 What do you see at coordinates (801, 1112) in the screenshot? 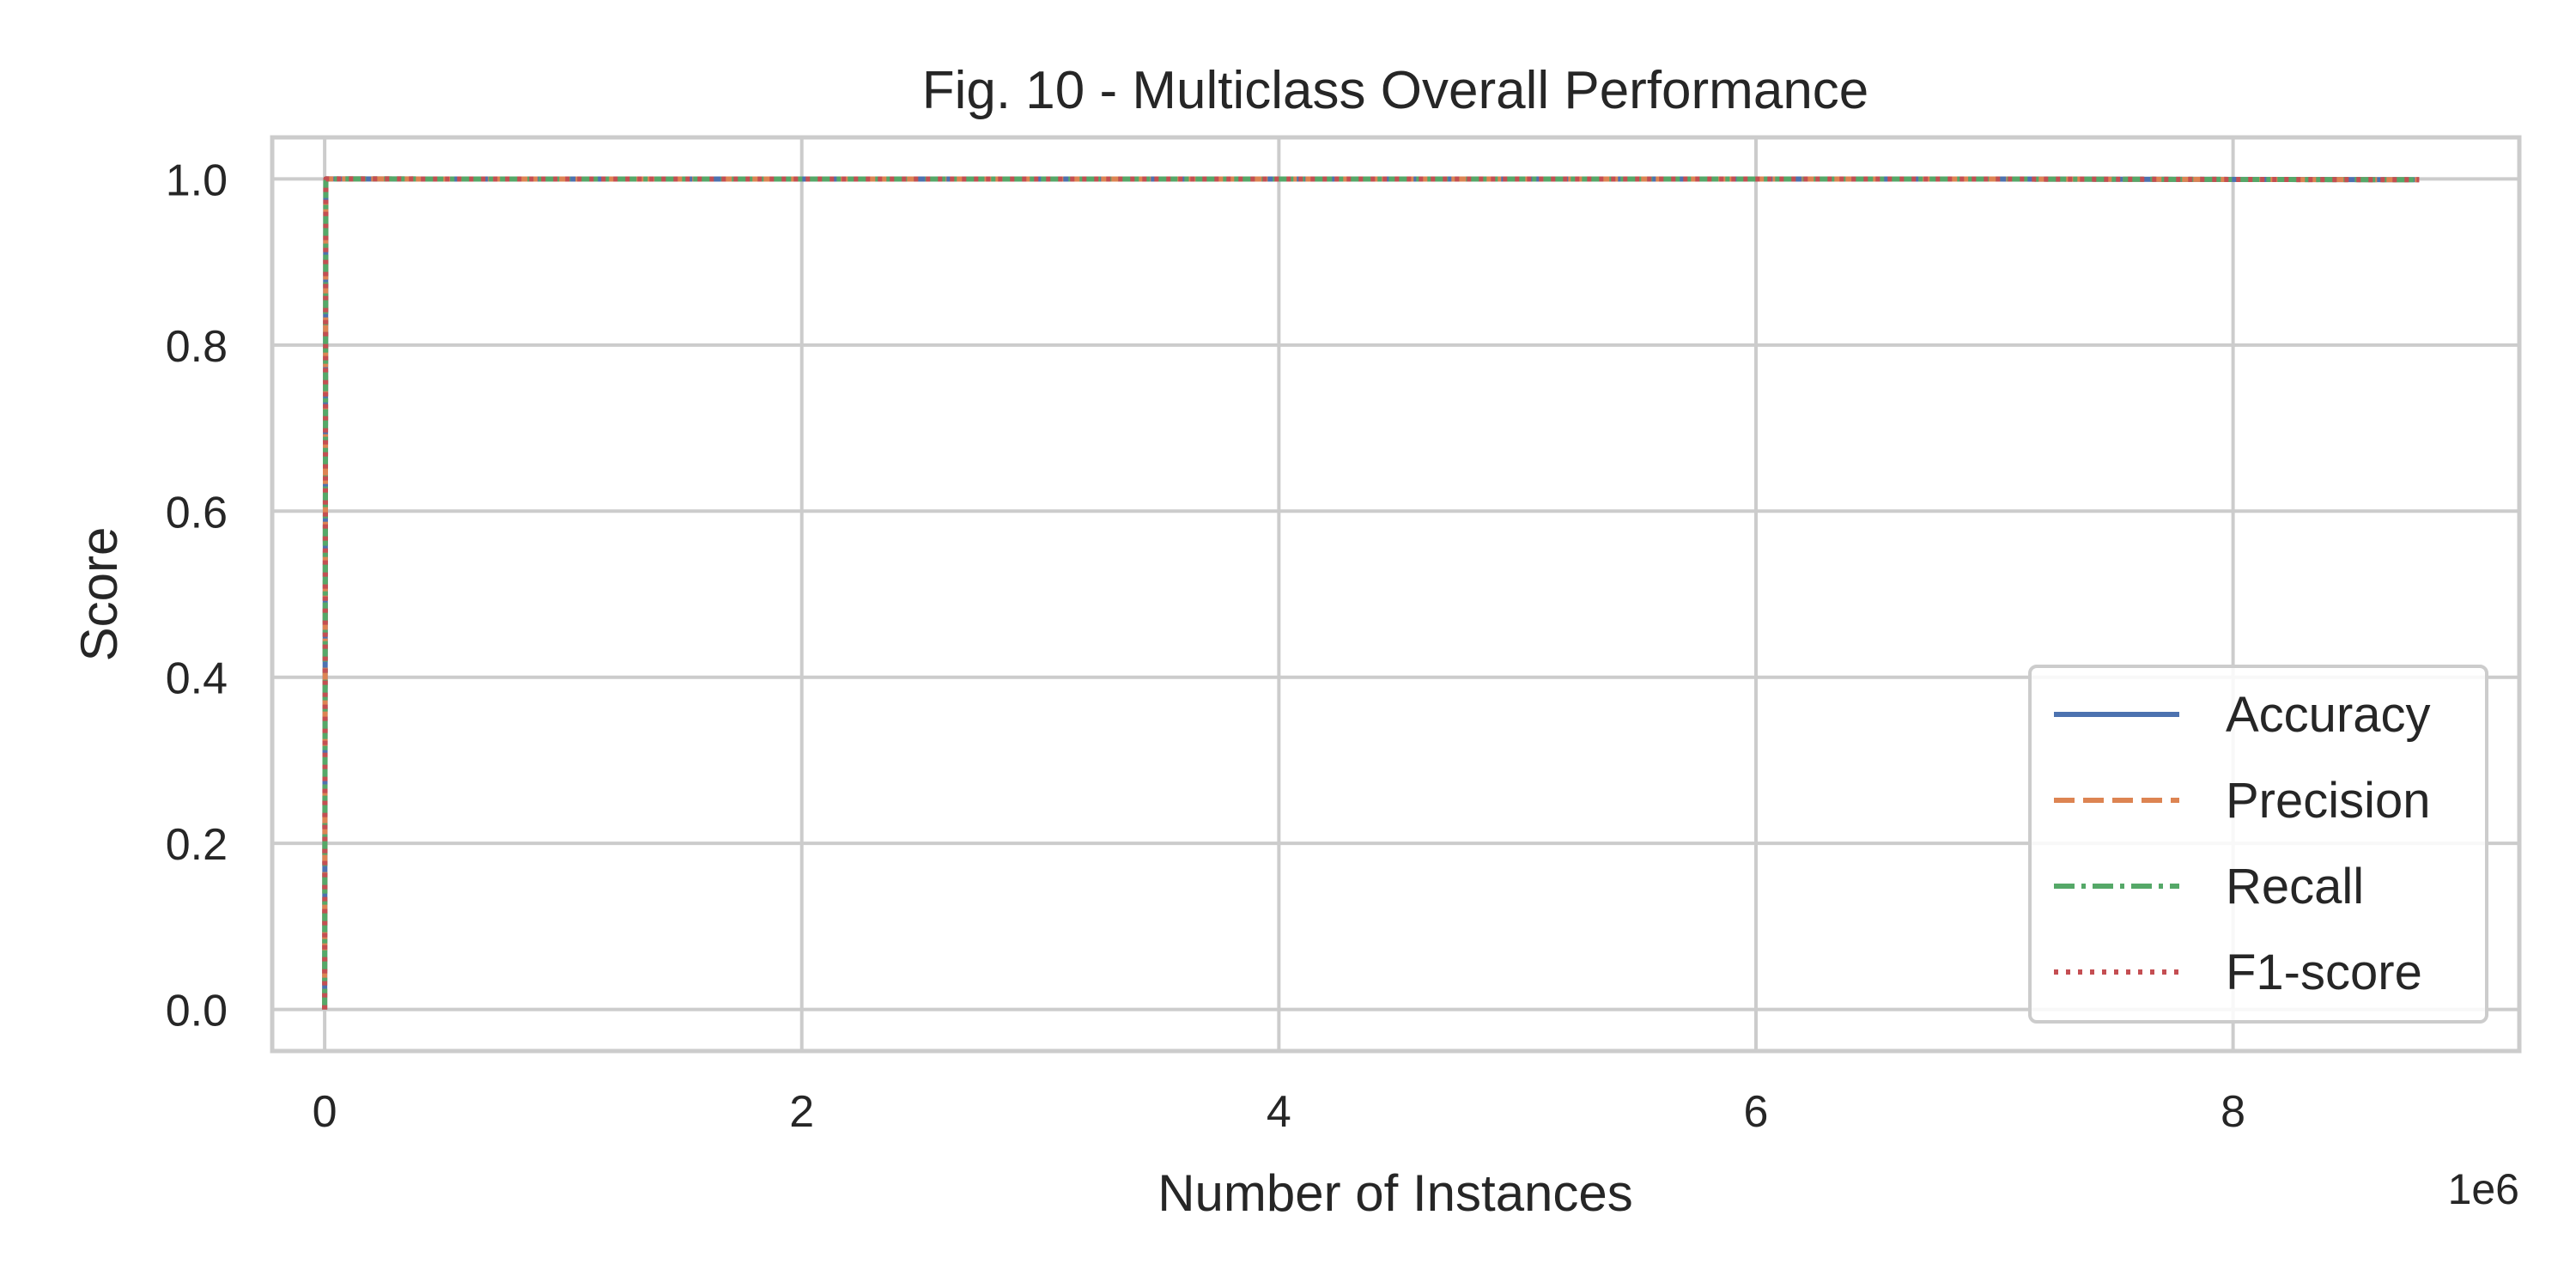
I see `x-tick-label: 2` at bounding box center [801, 1112].